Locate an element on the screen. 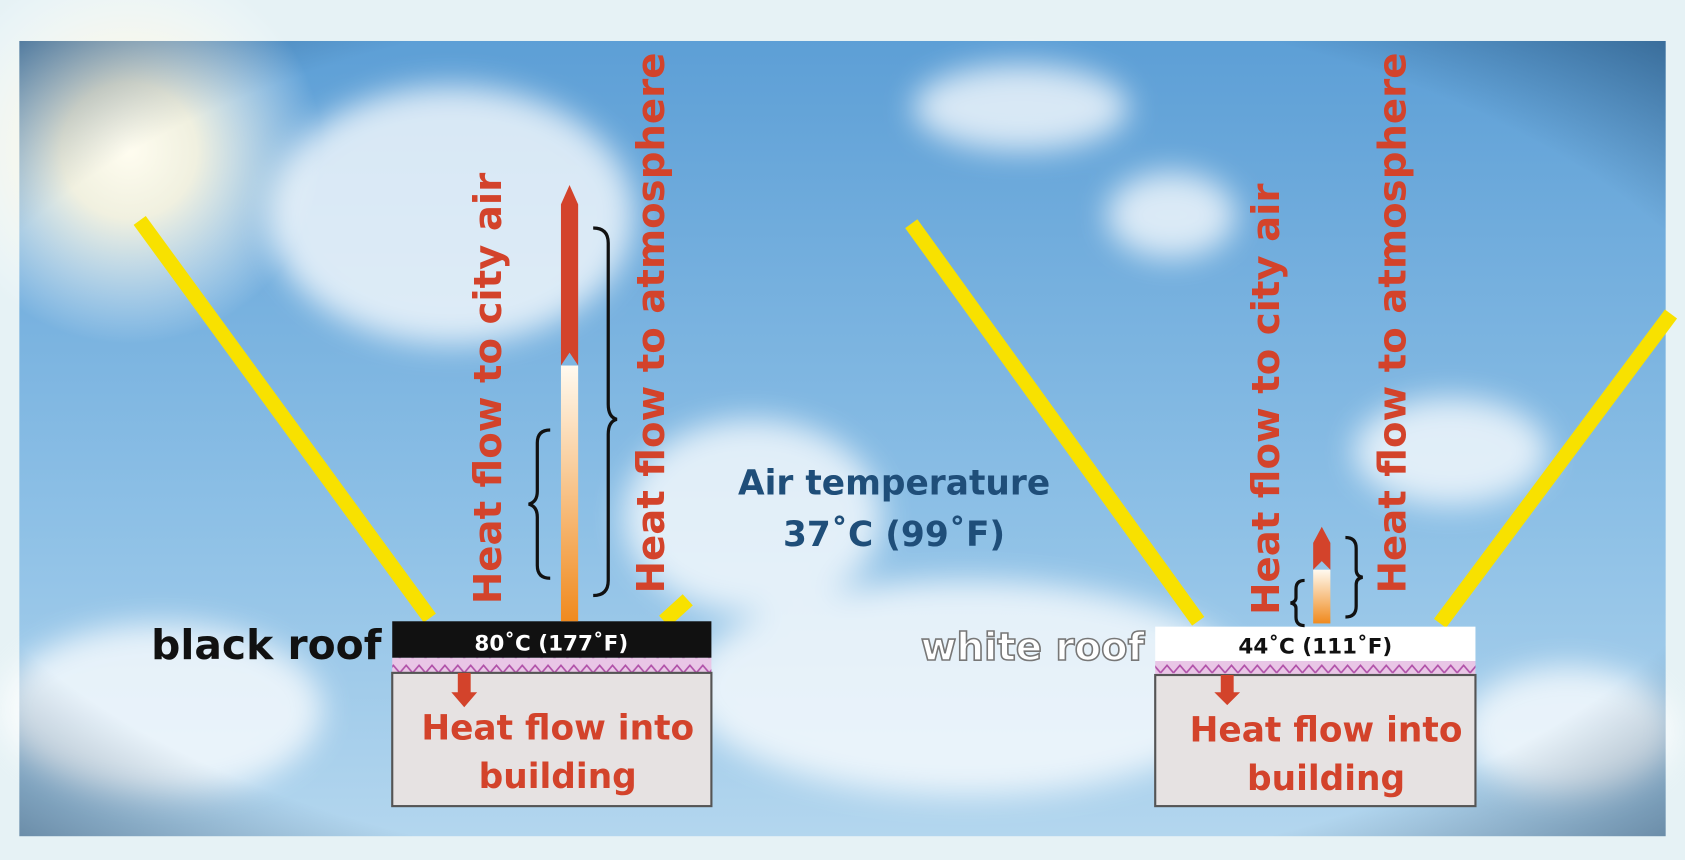 The height and width of the screenshot is (860, 1685). roof-temperature: 80˚C (177˚F) is located at coordinates (551, 643).